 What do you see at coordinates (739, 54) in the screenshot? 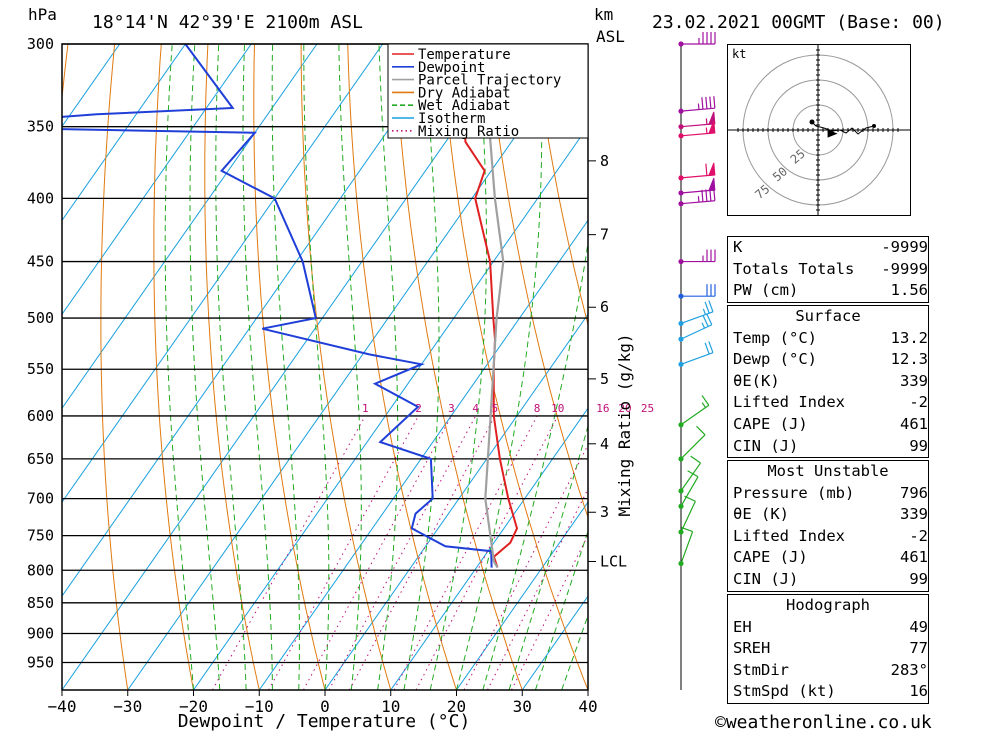
I see `hodograph-unit-label: kt` at bounding box center [739, 54].